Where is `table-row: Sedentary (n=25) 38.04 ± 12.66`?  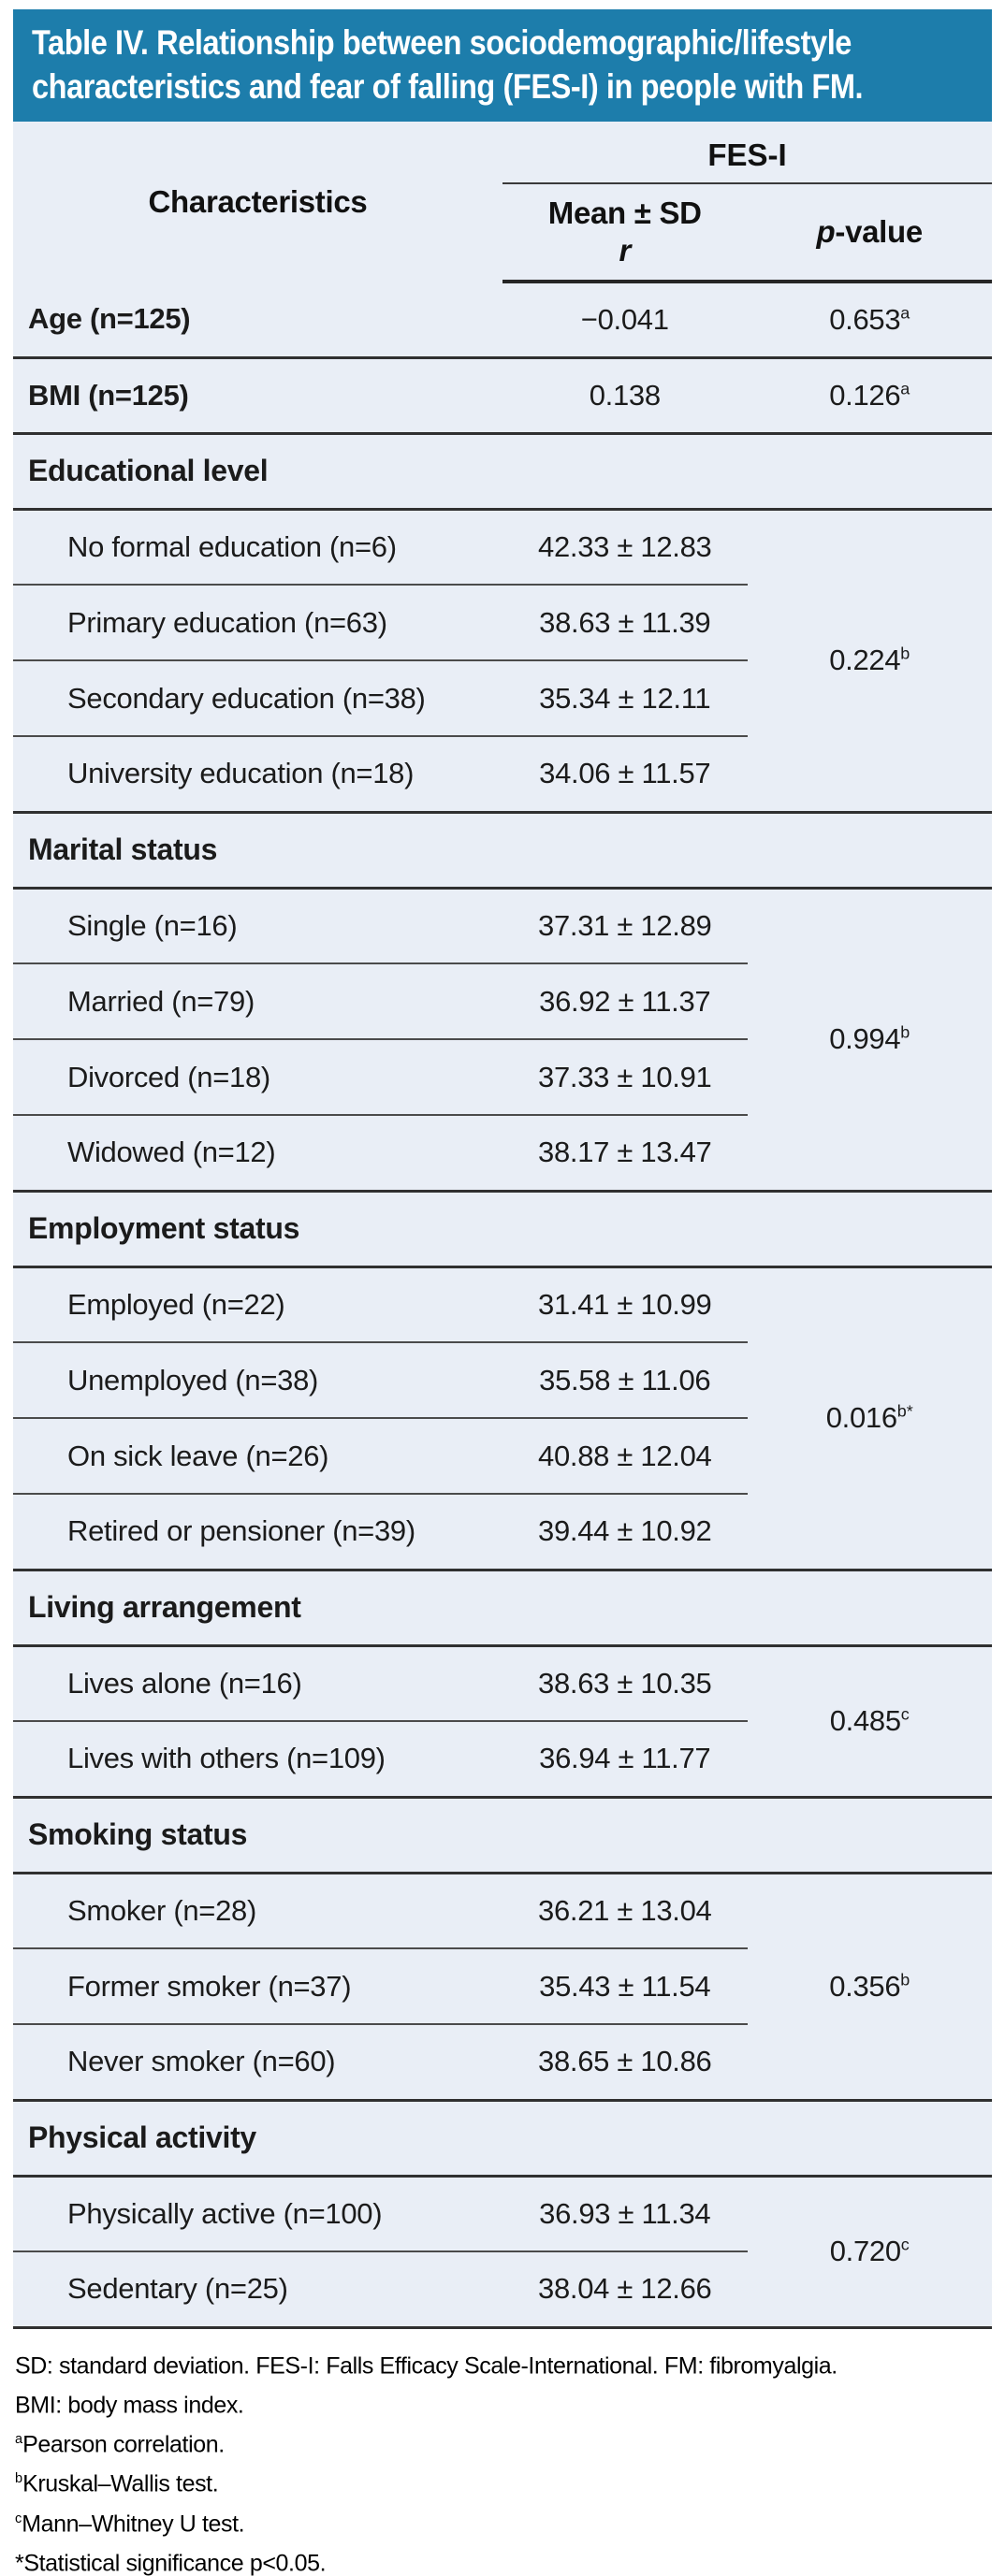
table-row: Sedentary (n=25) 38.04 ± 12.66 is located at coordinates (502, 2290).